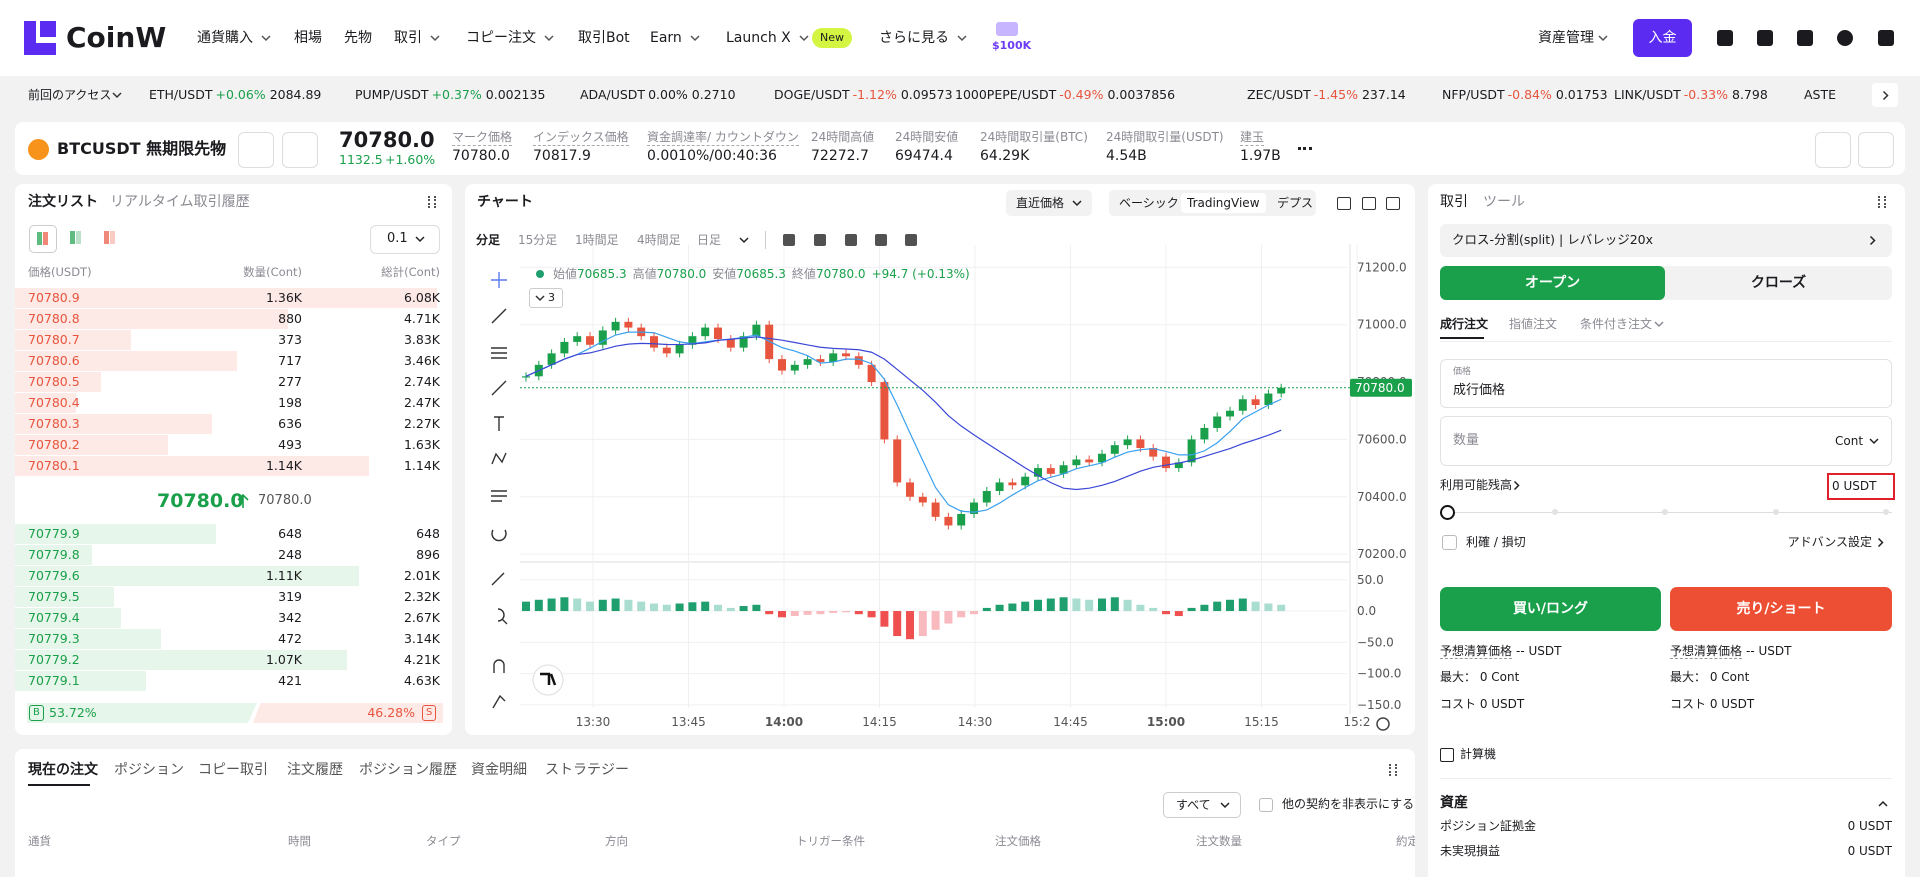 The image size is (1920, 877). What do you see at coordinates (235, 95) in the screenshot?
I see `ticker-item: ETH/USDT +0.06% 2084.89` at bounding box center [235, 95].